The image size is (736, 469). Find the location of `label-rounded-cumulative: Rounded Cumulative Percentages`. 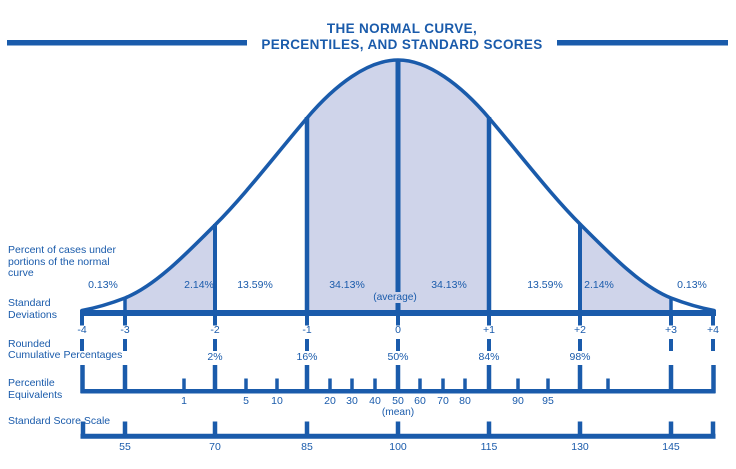

label-rounded-cumulative: Rounded Cumulative Percentages is located at coordinates (65, 349).